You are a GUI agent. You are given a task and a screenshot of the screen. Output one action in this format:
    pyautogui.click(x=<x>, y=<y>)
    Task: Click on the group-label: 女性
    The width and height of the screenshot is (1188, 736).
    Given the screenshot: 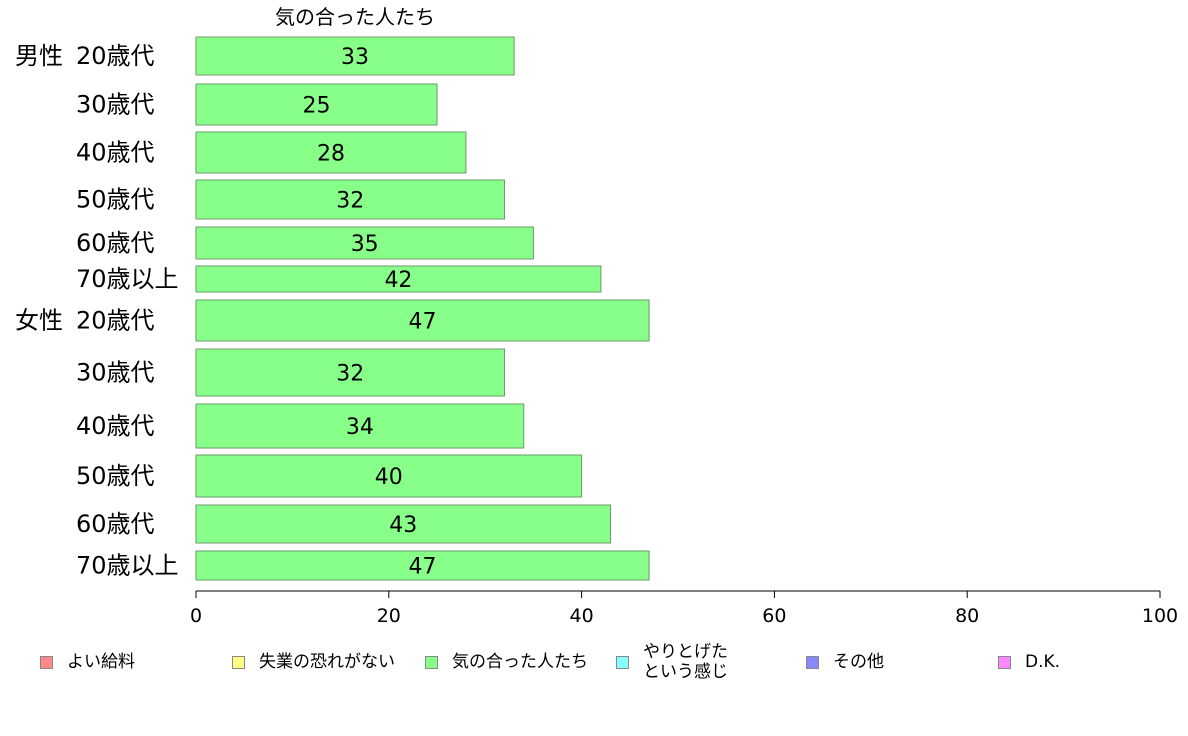 What is the action you would take?
    pyautogui.click(x=39, y=321)
    